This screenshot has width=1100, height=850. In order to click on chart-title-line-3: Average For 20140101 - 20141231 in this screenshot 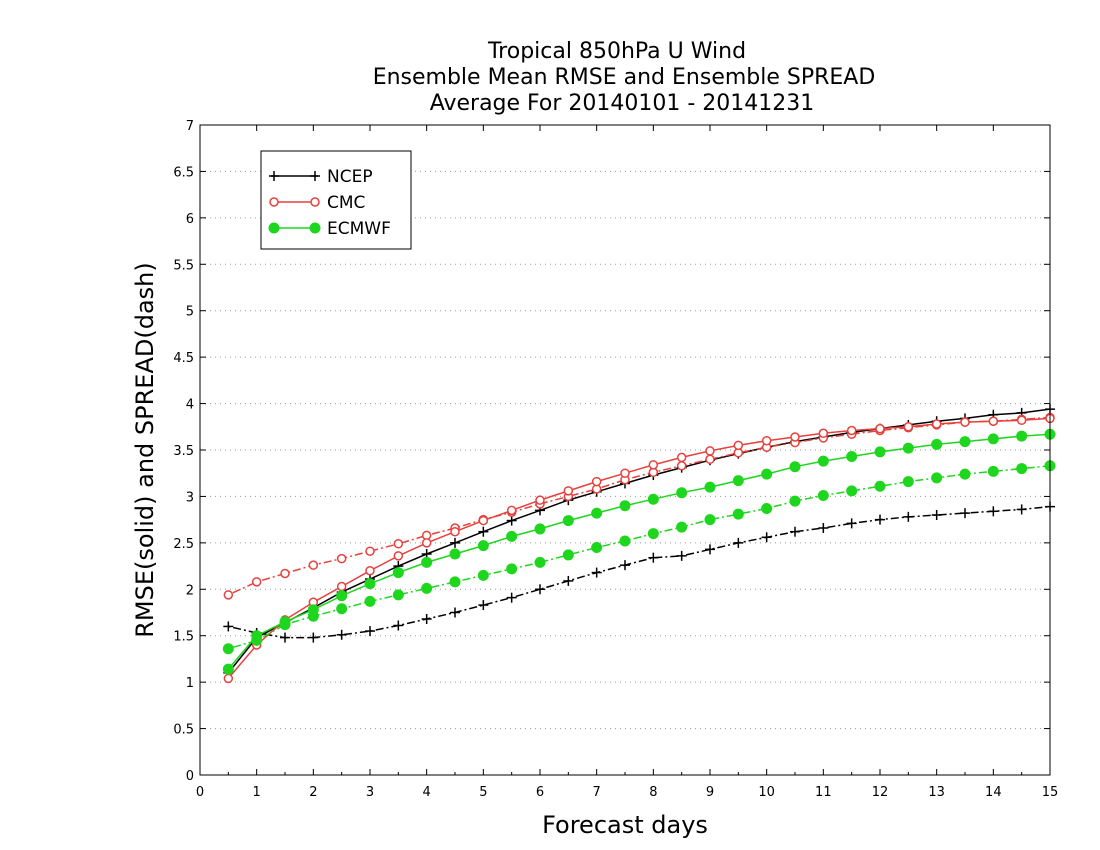, I will do `click(622, 103)`.